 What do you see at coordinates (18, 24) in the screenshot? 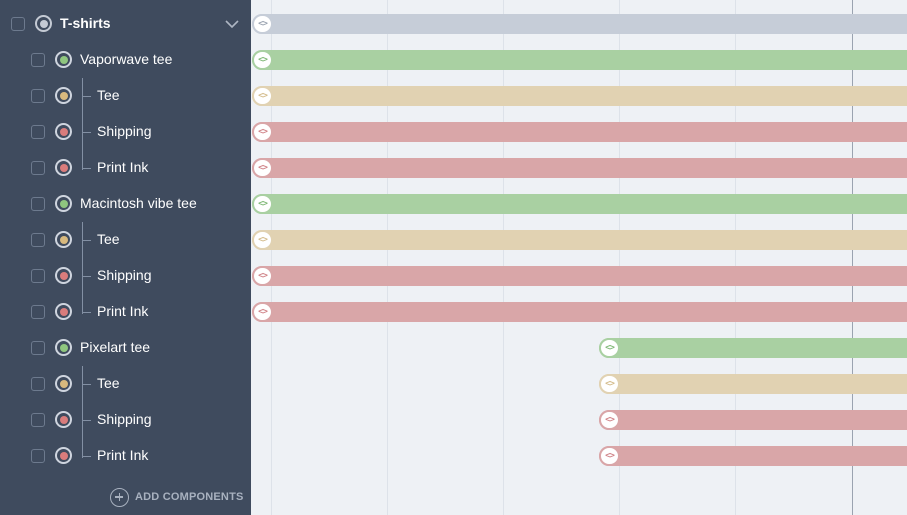
I see `group-checkbox` at bounding box center [18, 24].